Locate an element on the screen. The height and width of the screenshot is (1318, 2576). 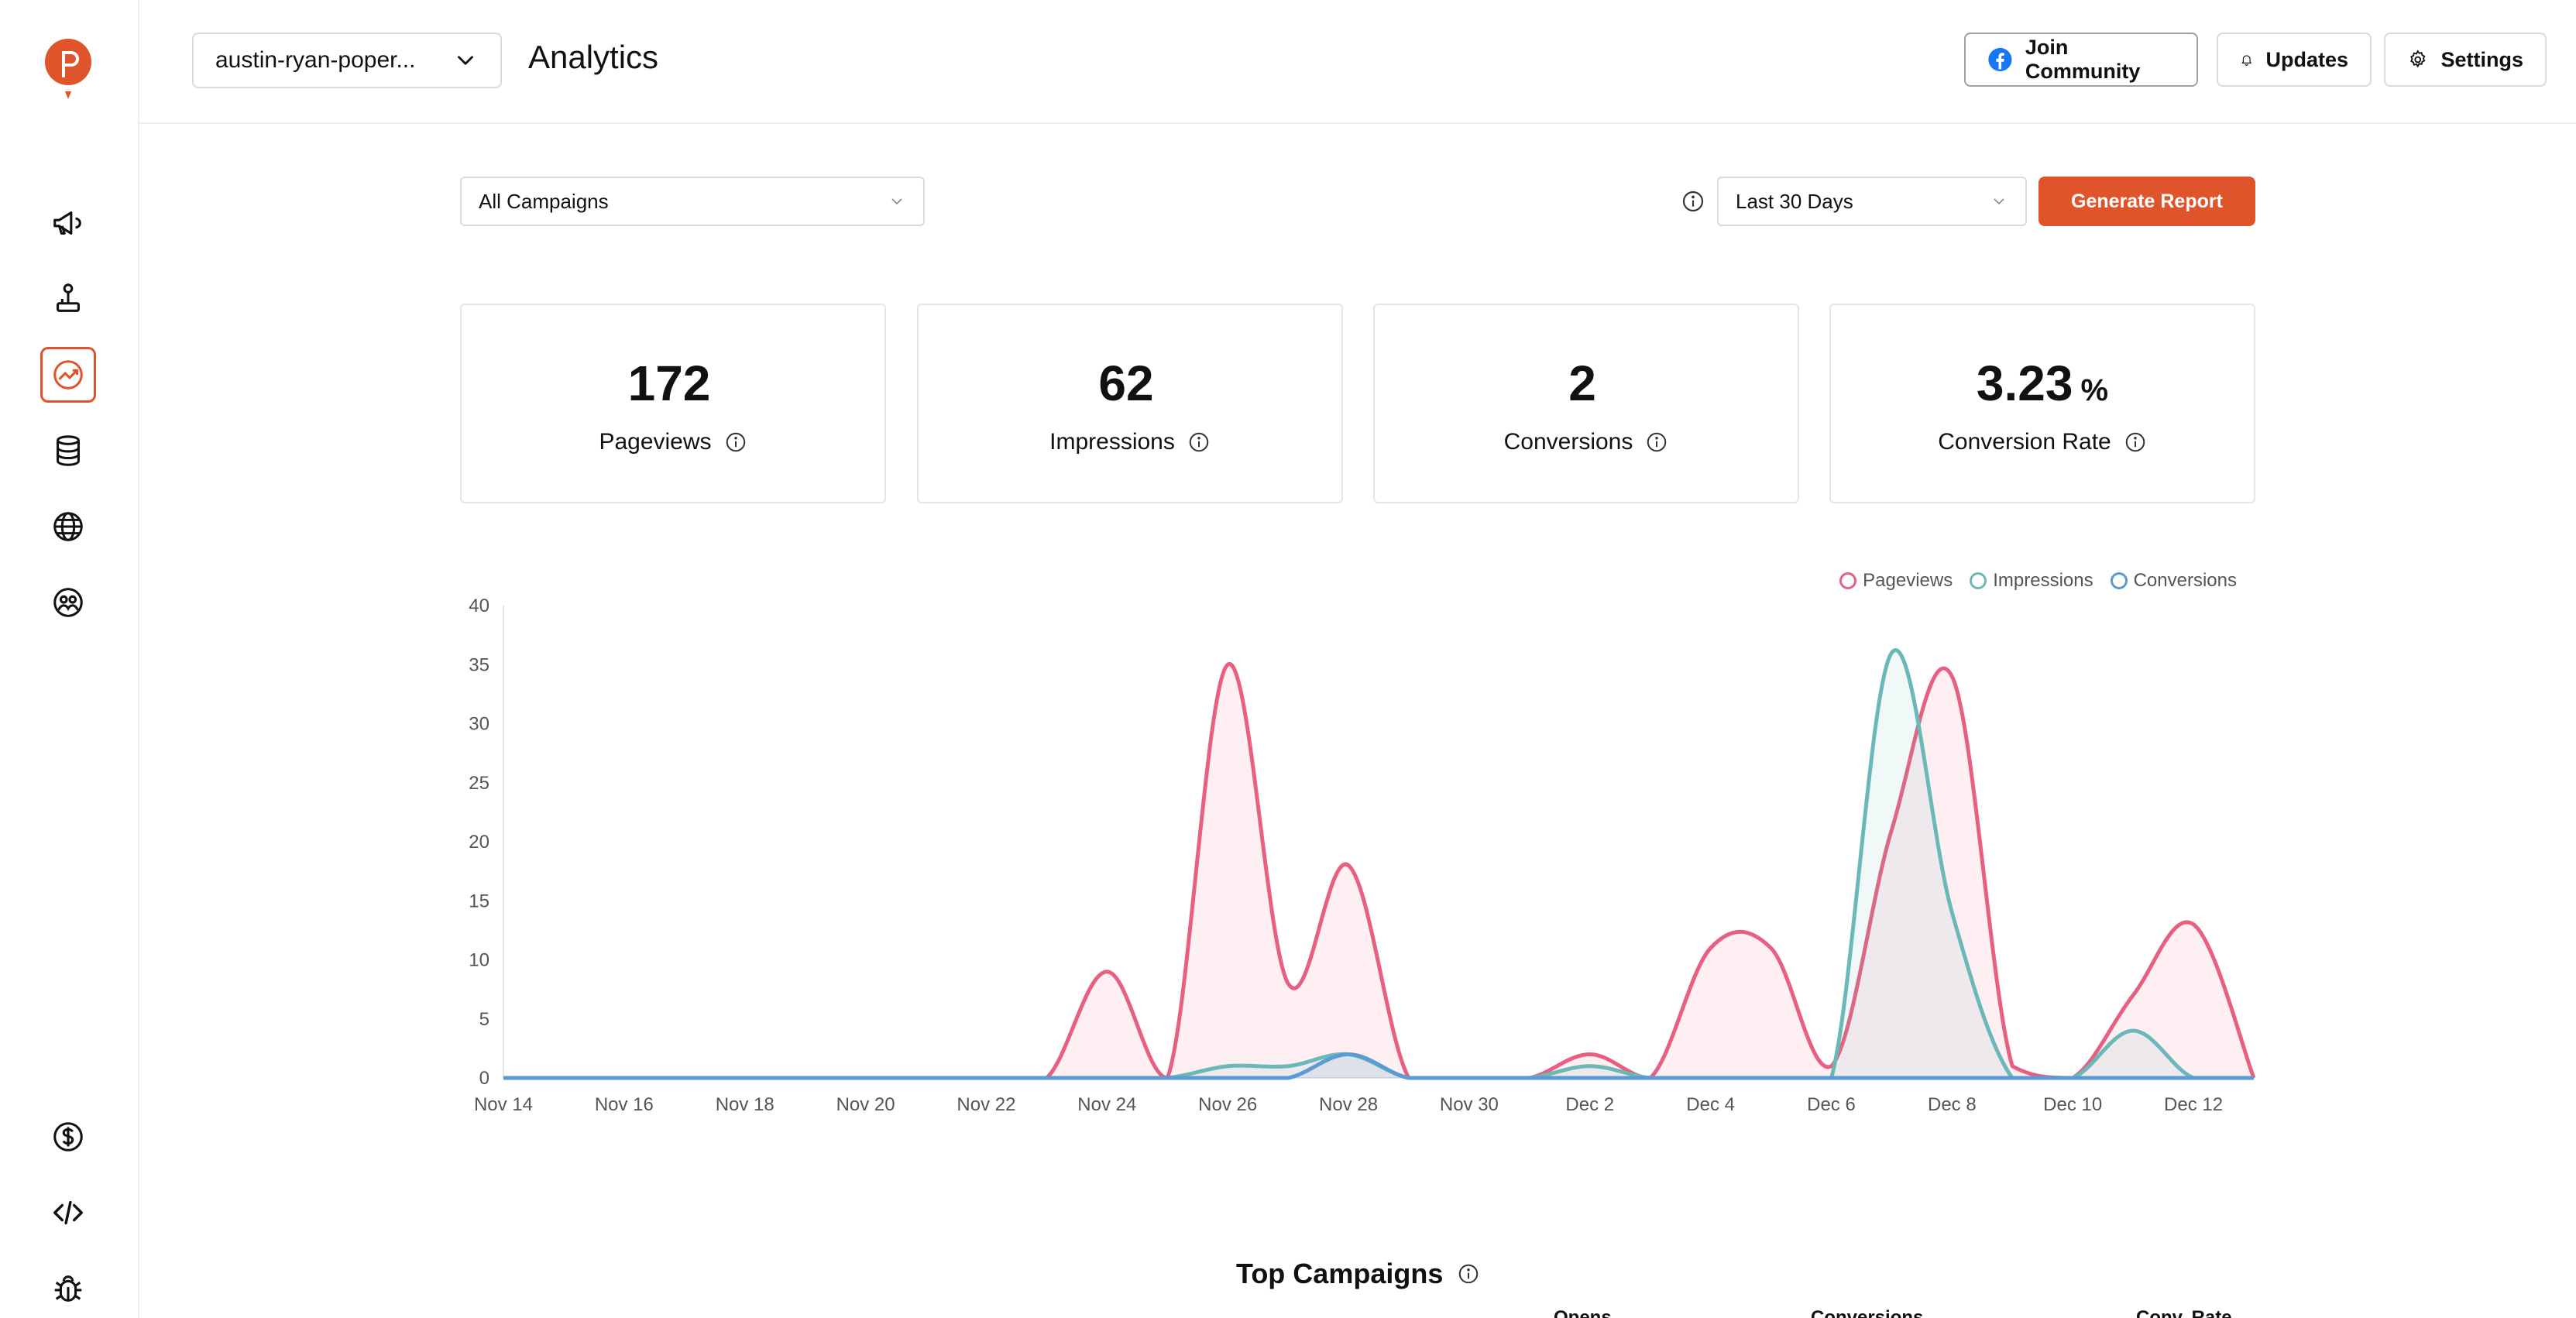
stat-card-impressions: 62 Impressions is located at coordinates (1130, 403).